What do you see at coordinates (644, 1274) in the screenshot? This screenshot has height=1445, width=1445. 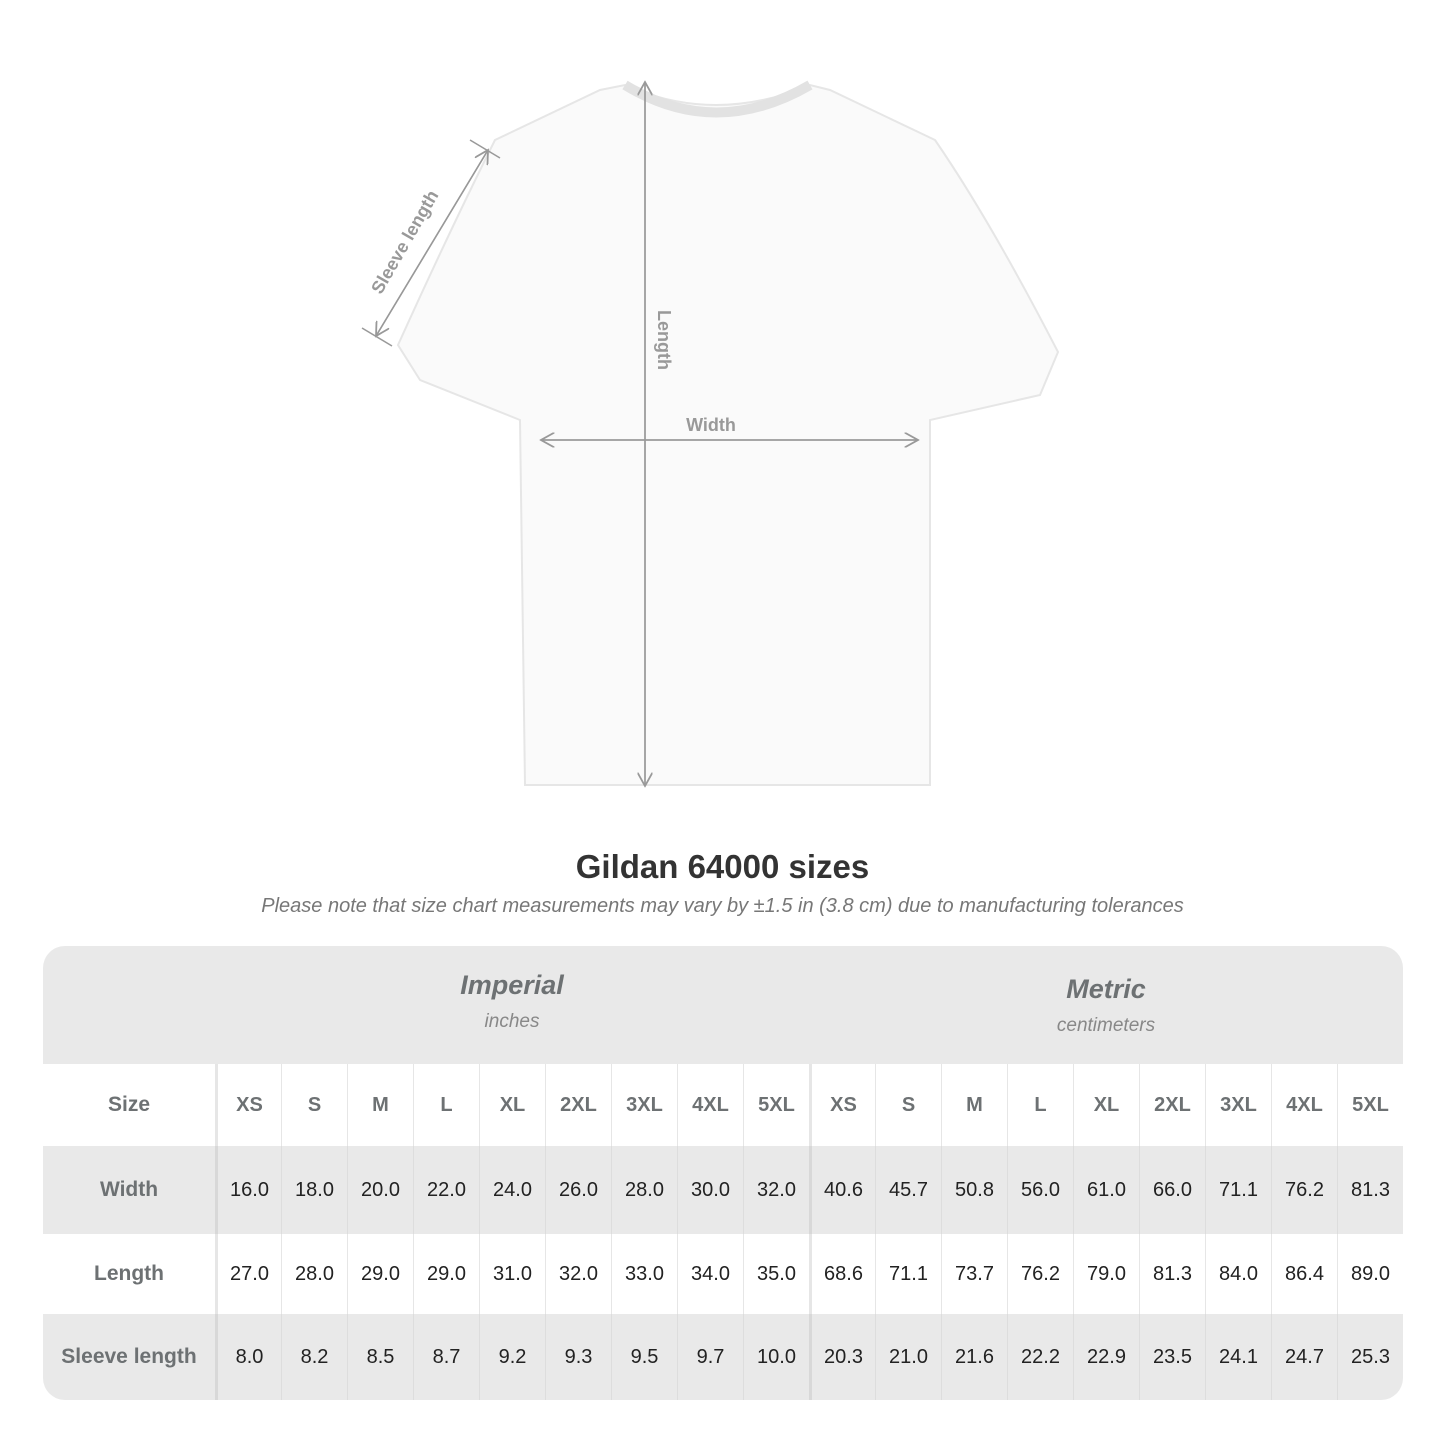 I see `table-cell: 33.0` at bounding box center [644, 1274].